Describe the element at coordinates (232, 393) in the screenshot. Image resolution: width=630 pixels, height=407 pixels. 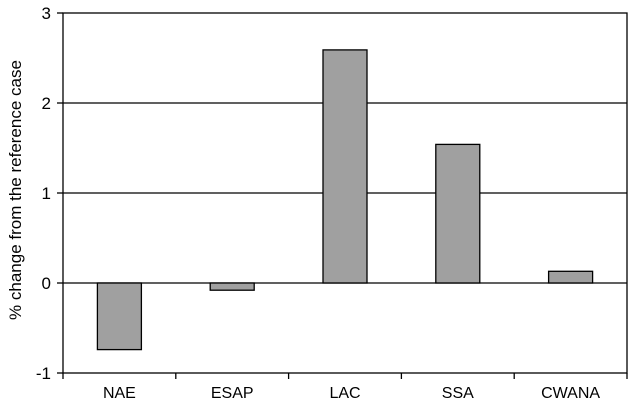
I see `x-category-label: ESAP` at that location.